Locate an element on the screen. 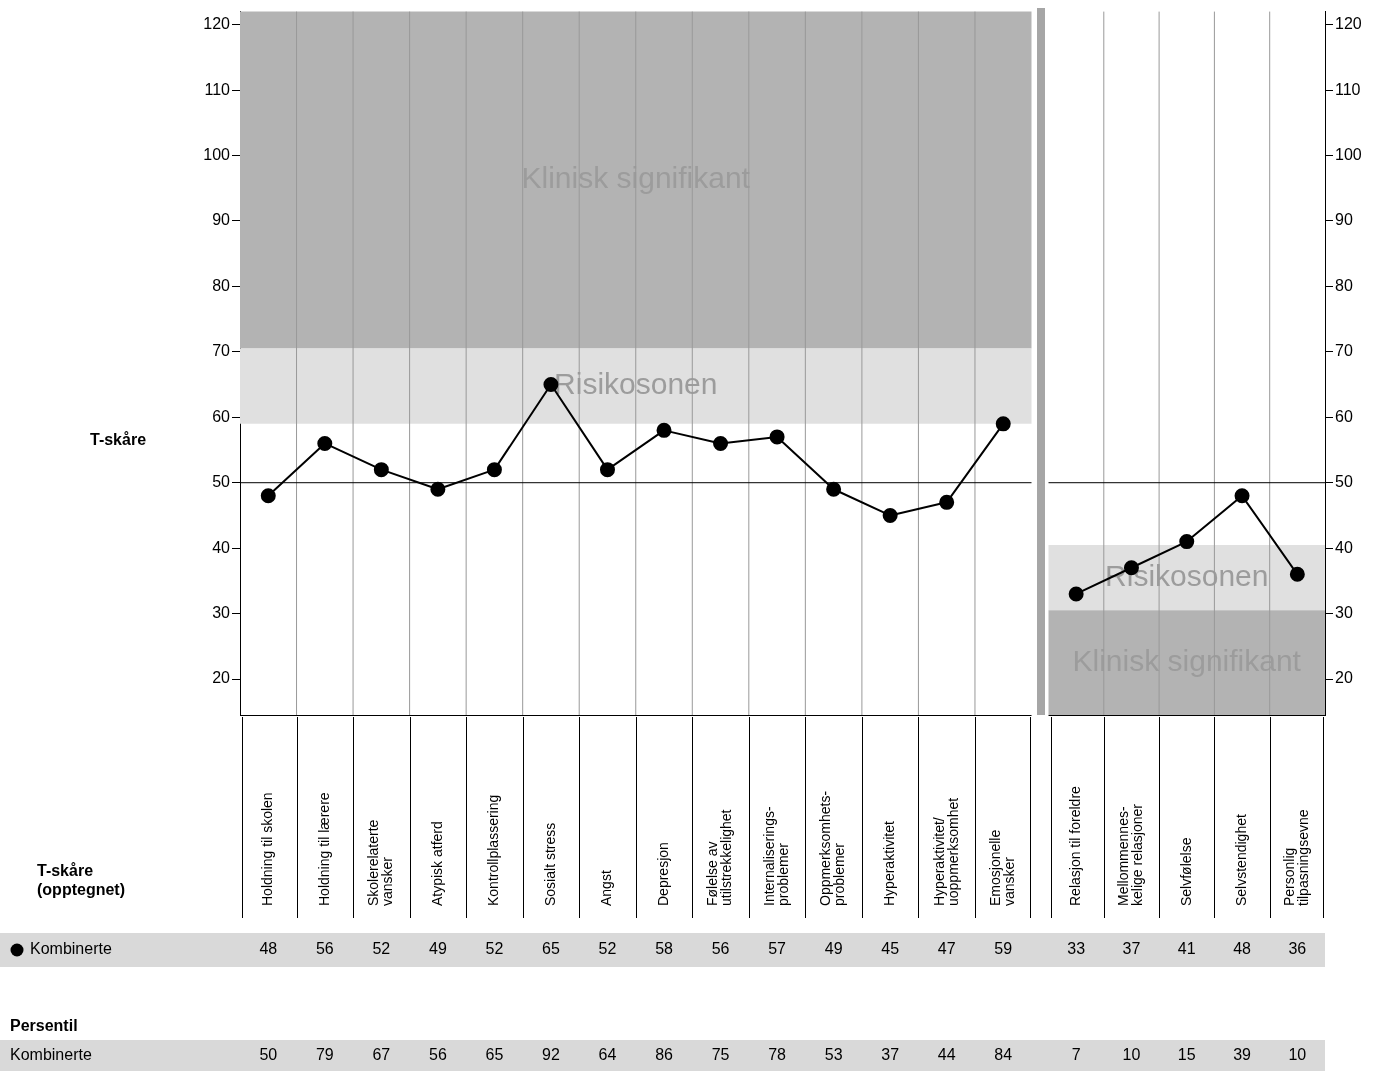  text: 84 is located at coordinates (1003, 1054).